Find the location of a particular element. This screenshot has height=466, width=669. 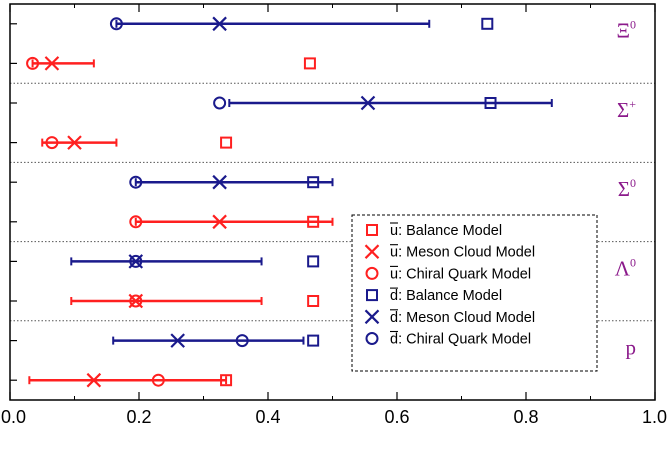

legend-box is located at coordinates (474, 293).